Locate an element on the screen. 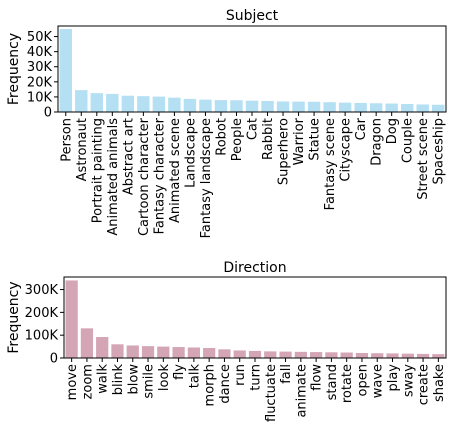  subject-bar-couple is located at coordinates (407, 108).